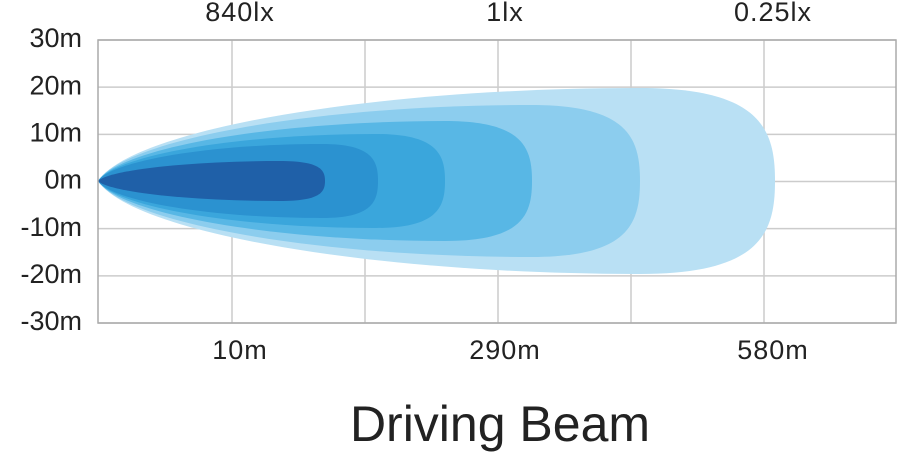 The image size is (897, 453). Describe the element at coordinates (211, 181) in the screenshot. I see `beam-zone` at that location.